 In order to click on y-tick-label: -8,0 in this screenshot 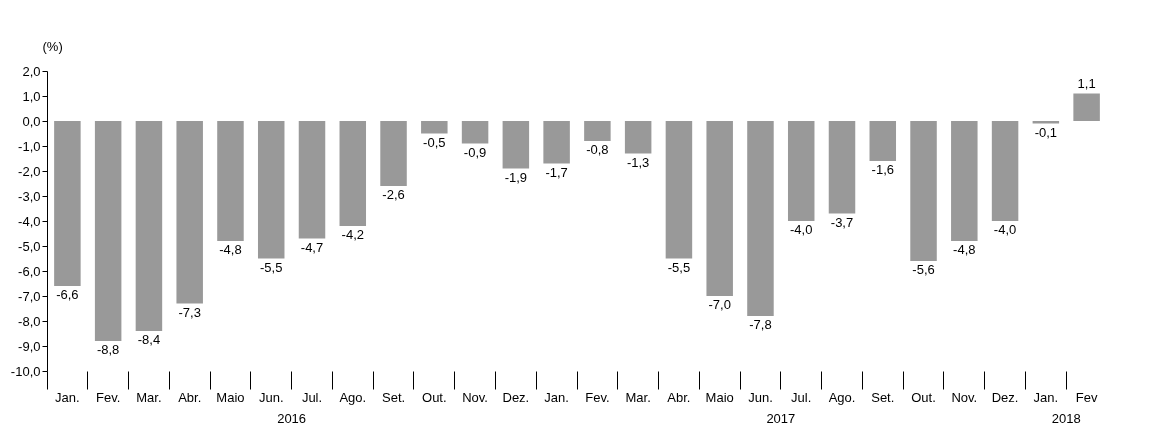, I will do `click(29, 321)`.